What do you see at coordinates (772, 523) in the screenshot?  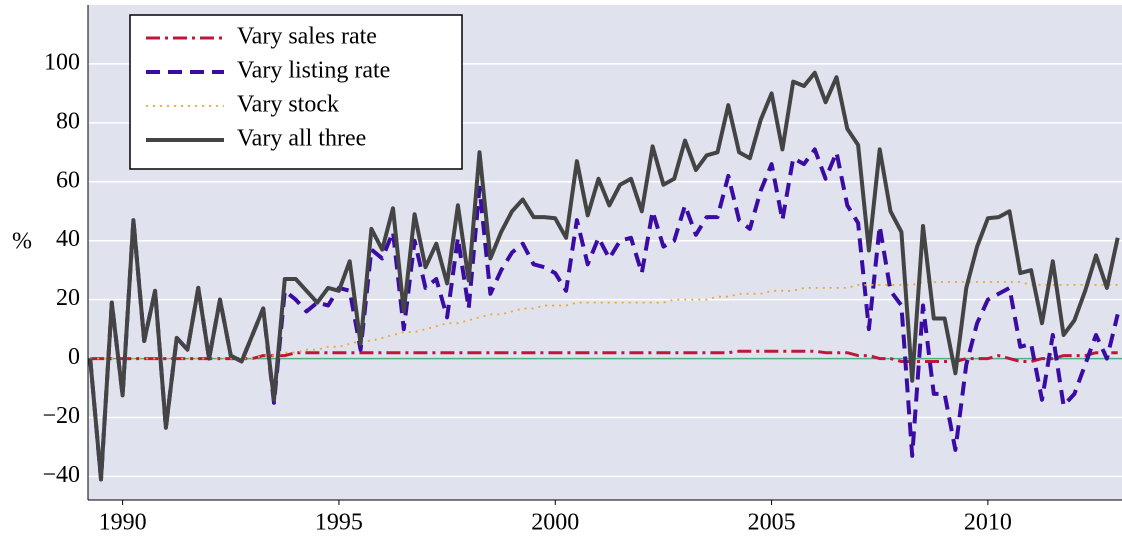 I see `x-tick-label: 2005` at bounding box center [772, 523].